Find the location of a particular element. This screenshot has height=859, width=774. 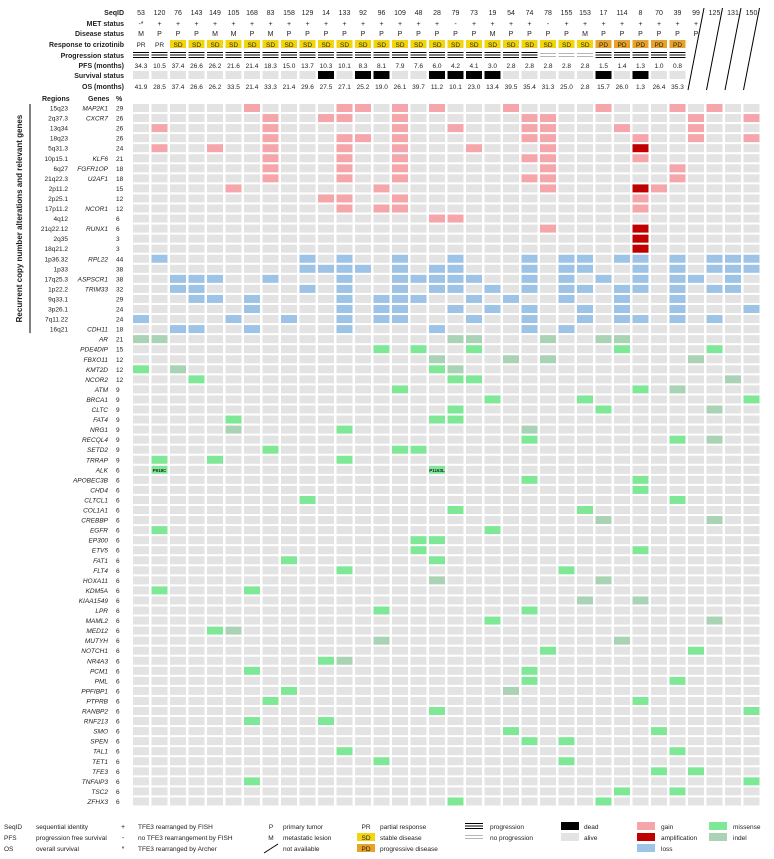

met-status-label: + is located at coordinates (252, 24).